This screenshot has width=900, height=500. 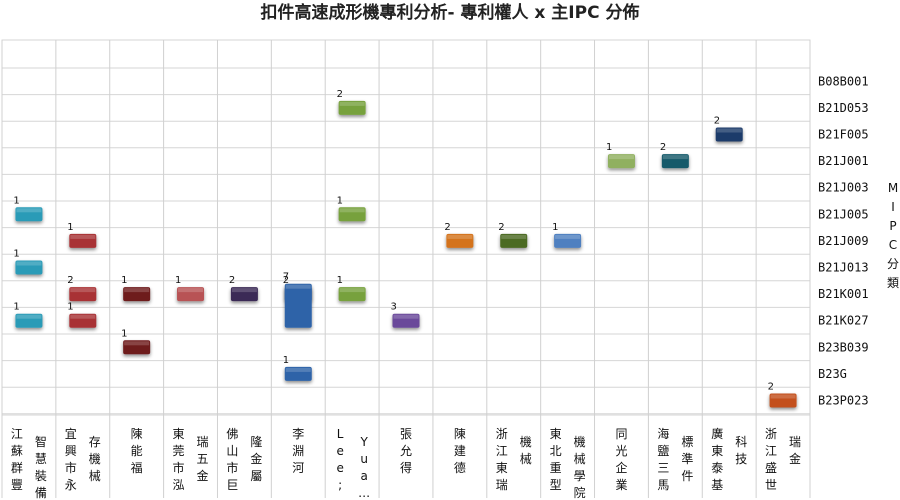 What do you see at coordinates (741, 459) in the screenshot?
I see `x-tick-label-char: 技` at bounding box center [741, 459].